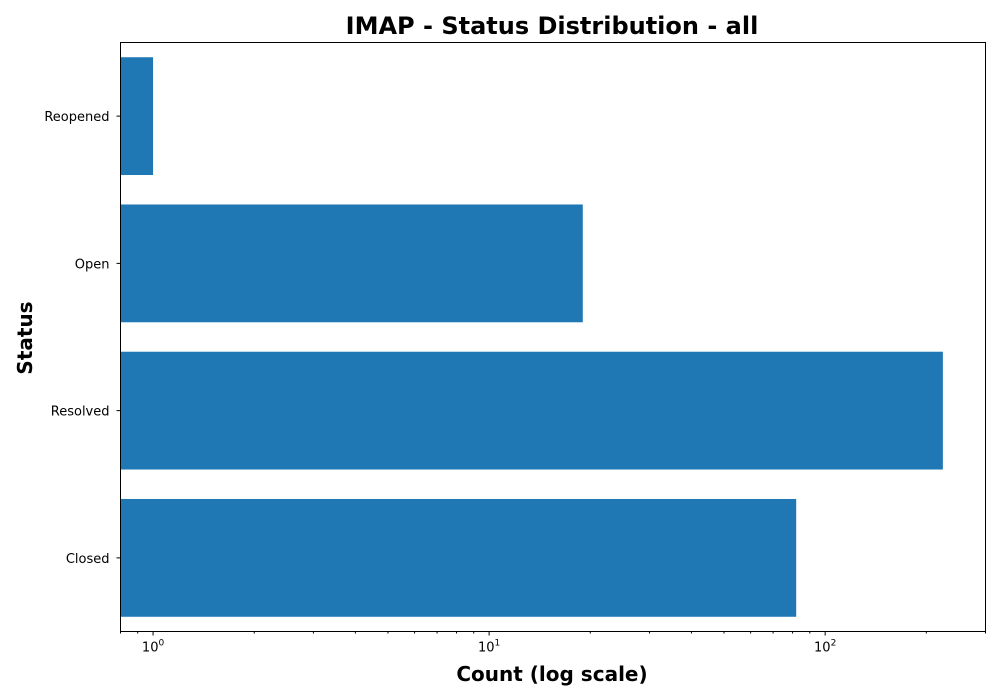 Image resolution: width=1000 pixels, height=700 pixels. Describe the element at coordinates (25, 337) in the screenshot. I see `y-axis-label: Status` at that location.